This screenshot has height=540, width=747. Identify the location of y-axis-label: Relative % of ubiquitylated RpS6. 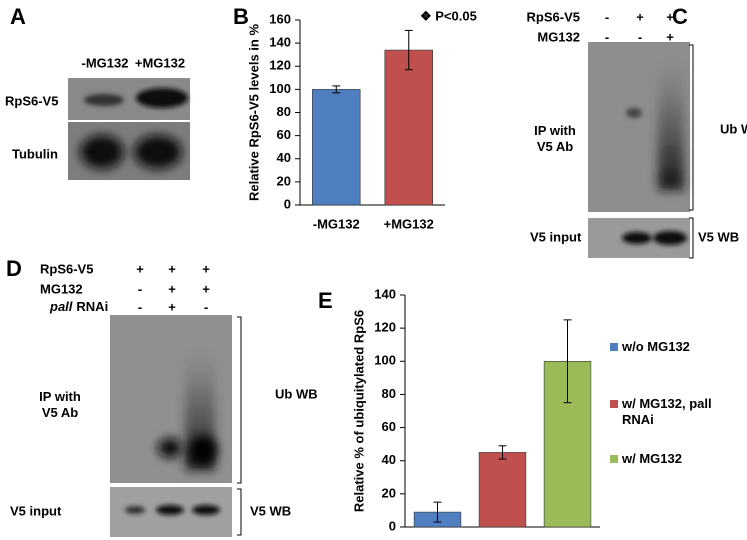
(358, 411).